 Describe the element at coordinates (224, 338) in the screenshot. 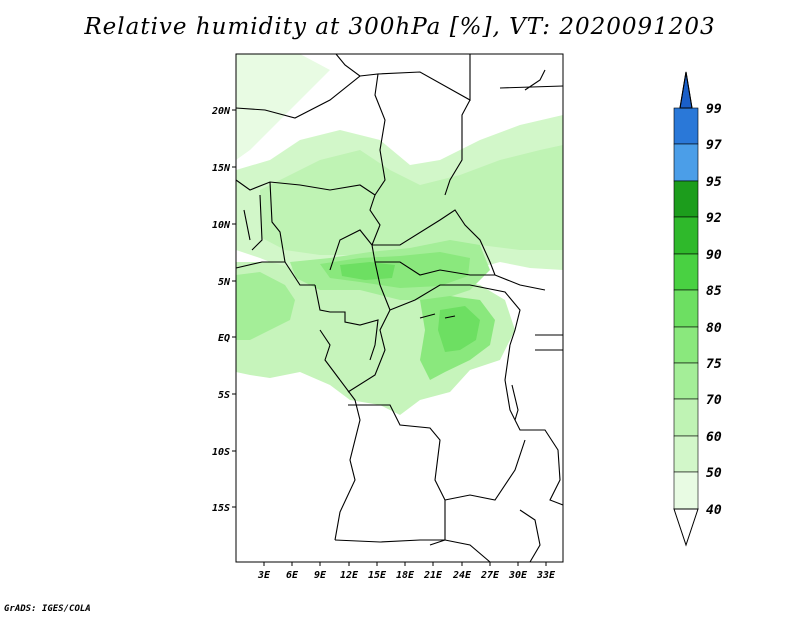

I see `lat-label-eq: EQ` at that location.